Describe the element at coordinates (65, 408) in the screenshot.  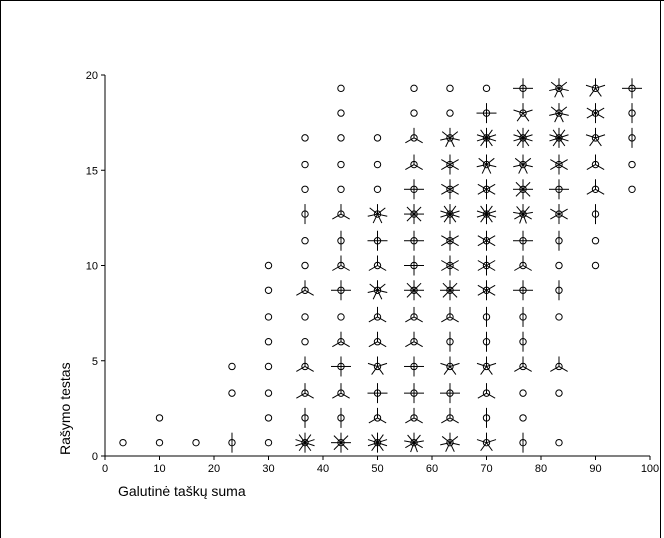
I see `y-axis-title: Rašymo testas` at that location.